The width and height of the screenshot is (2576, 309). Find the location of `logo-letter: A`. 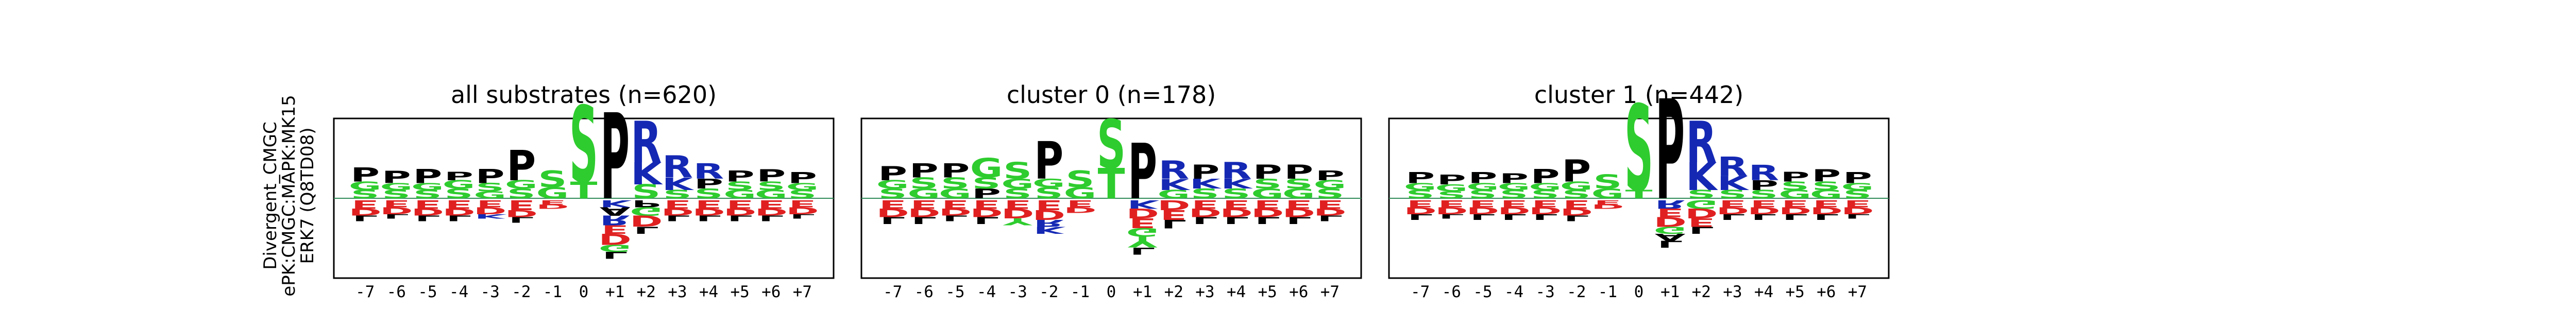

logo-letter: A is located at coordinates (1670, 236).